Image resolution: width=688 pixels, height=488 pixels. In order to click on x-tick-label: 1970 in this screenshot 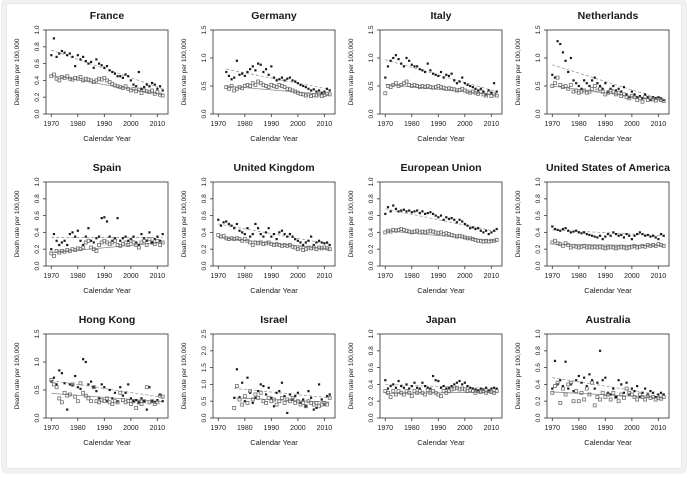, I will do `click(386, 428)`.